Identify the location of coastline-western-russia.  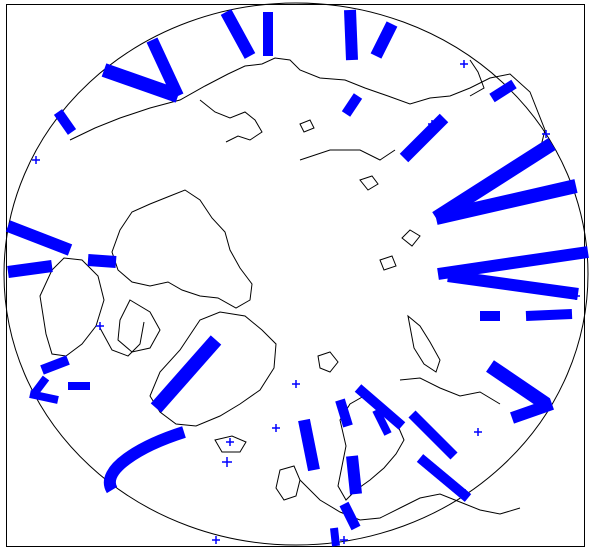
(450, 391).